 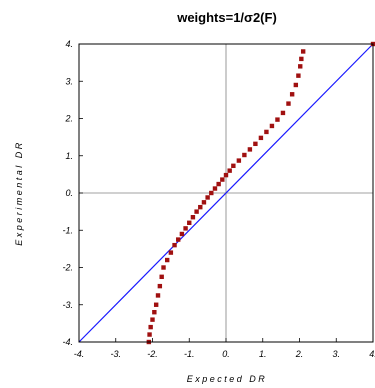 I want to click on x-tick-label: -2., so click(x=152, y=354).